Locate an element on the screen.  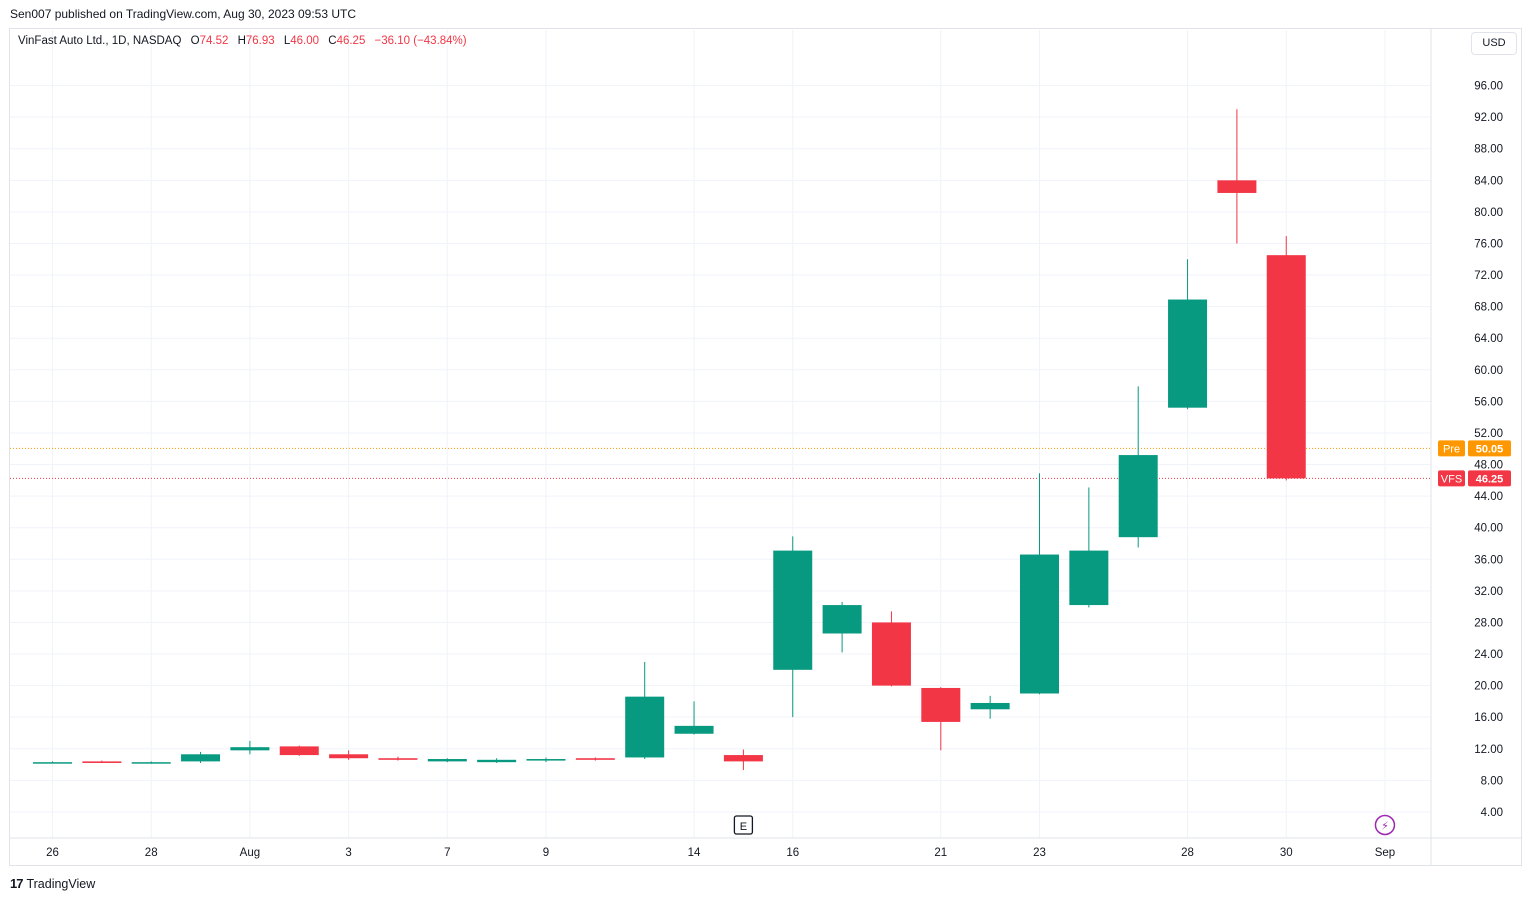
y-tick-label: 64.00 is located at coordinates (1488, 339).